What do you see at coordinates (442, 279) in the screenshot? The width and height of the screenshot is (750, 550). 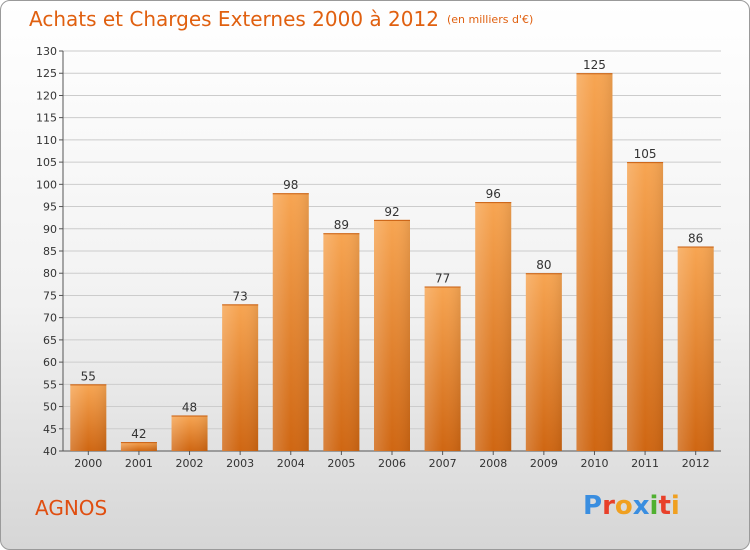 I see `data-label: 77` at bounding box center [442, 279].